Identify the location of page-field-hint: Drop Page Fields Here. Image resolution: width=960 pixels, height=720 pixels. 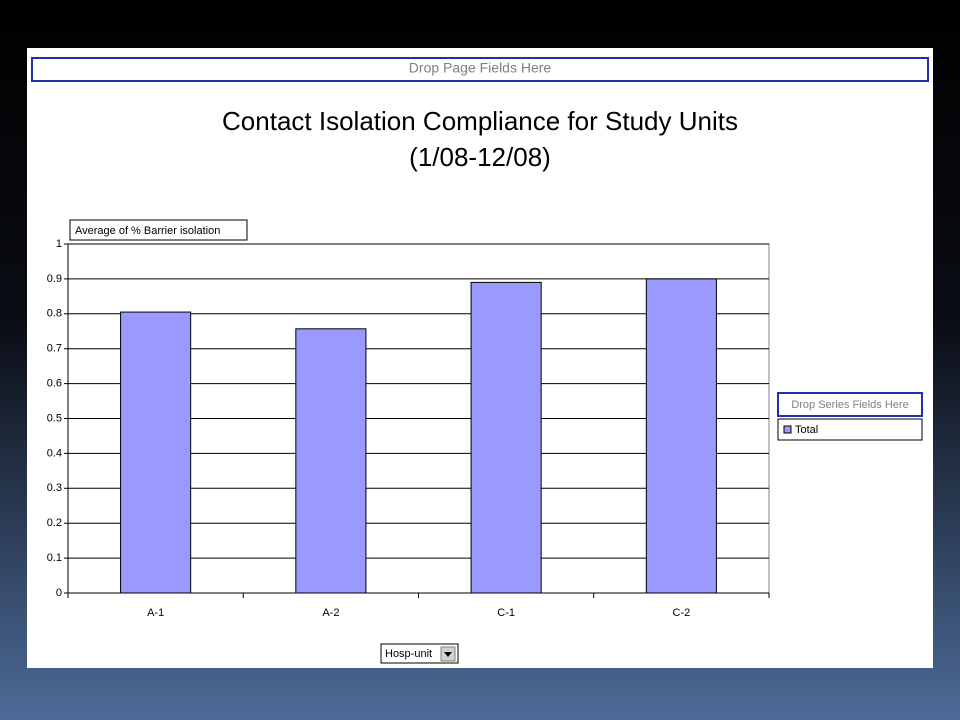
(480, 68).